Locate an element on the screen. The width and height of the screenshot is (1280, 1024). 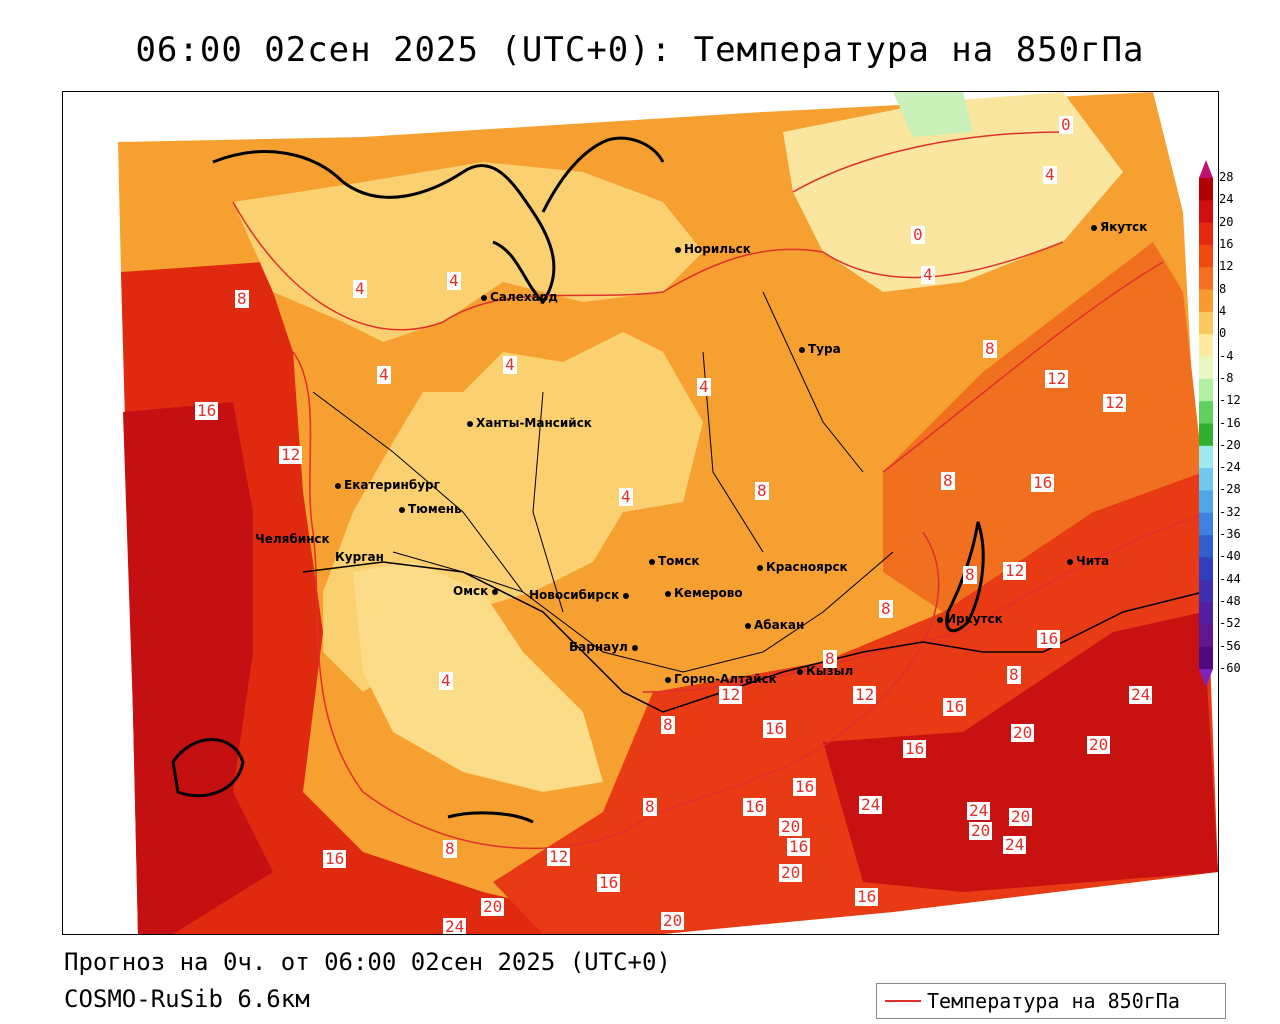
colorbar-tick-label: -4 is located at coordinates (1226, 355).